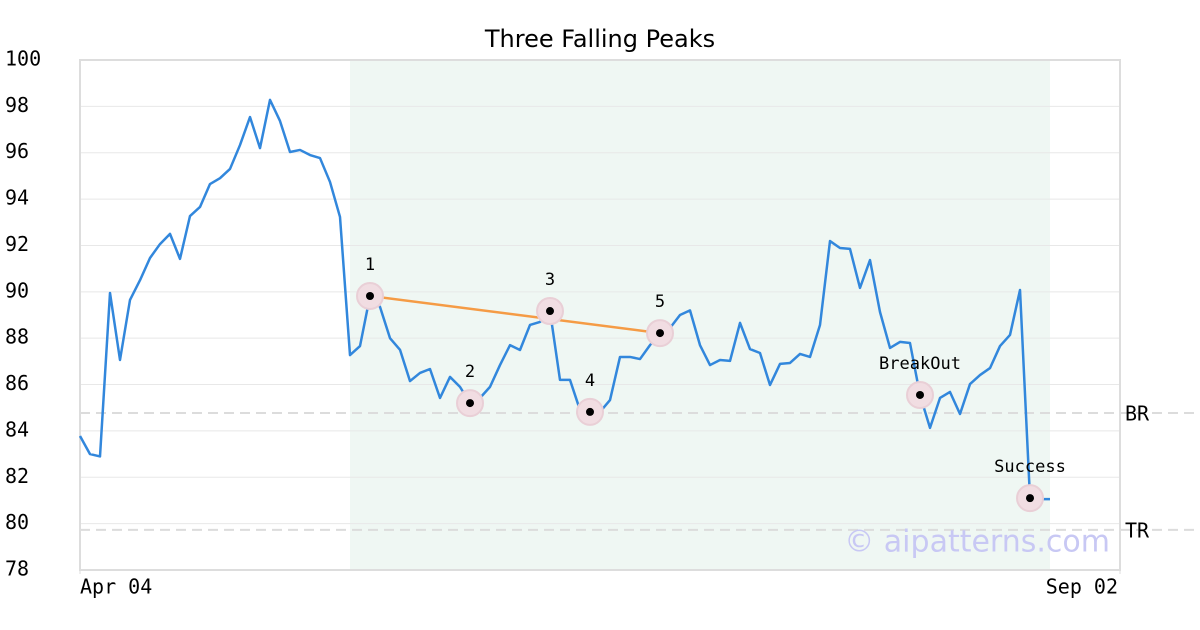  Describe the element at coordinates (1137, 530) in the screenshot. I see `reference-label: TR` at that location.